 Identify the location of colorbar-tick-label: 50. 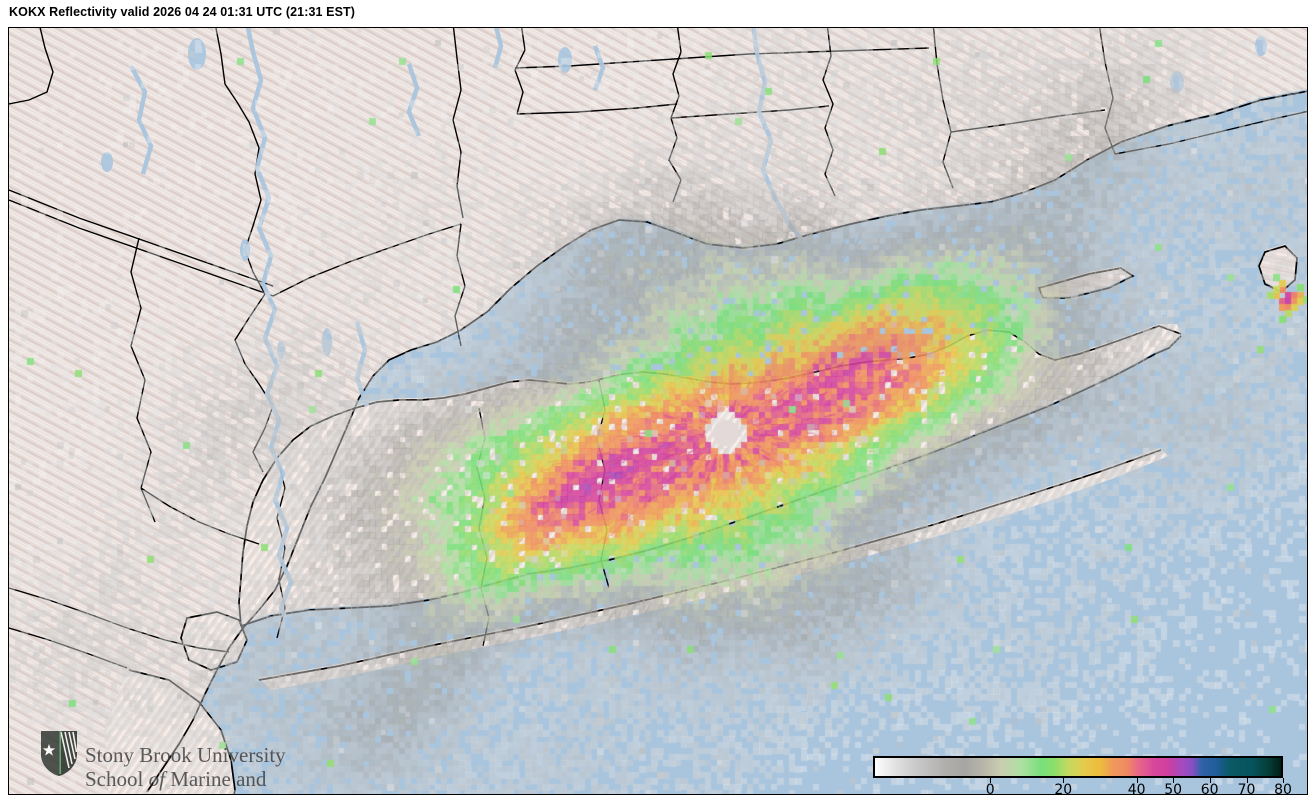
(1173, 788).